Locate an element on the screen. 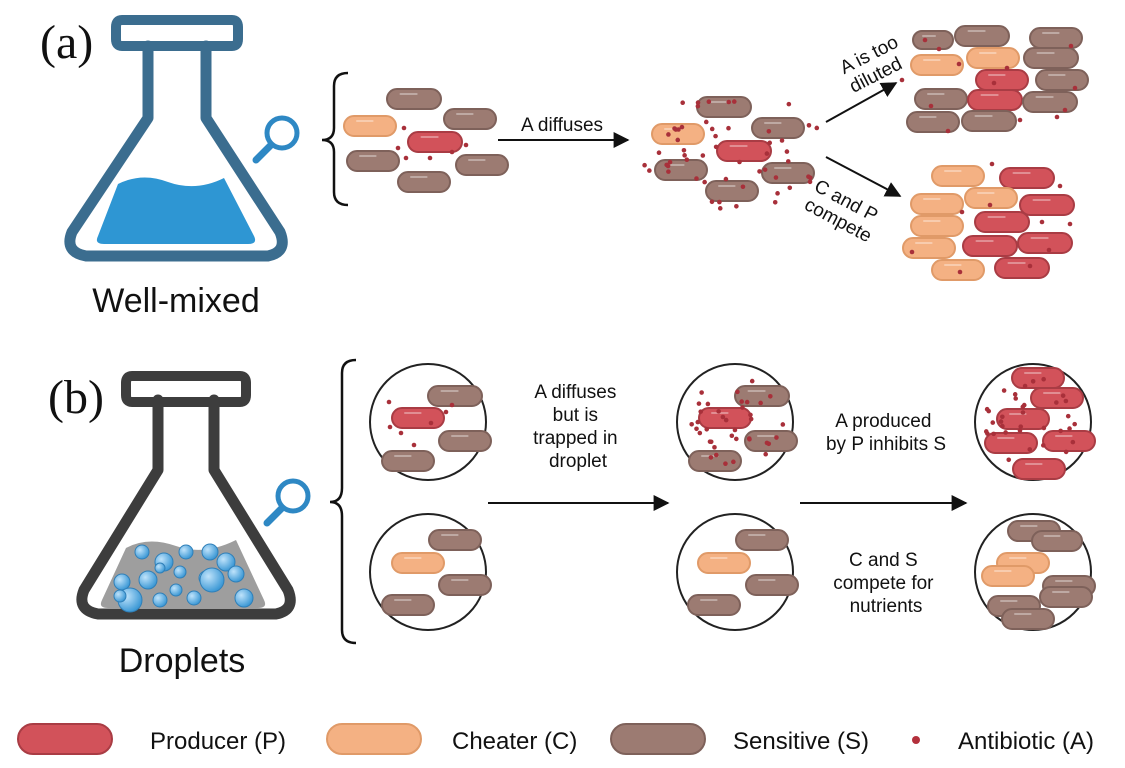  legend-producer-label: Producer (P) is located at coordinates (218, 741).